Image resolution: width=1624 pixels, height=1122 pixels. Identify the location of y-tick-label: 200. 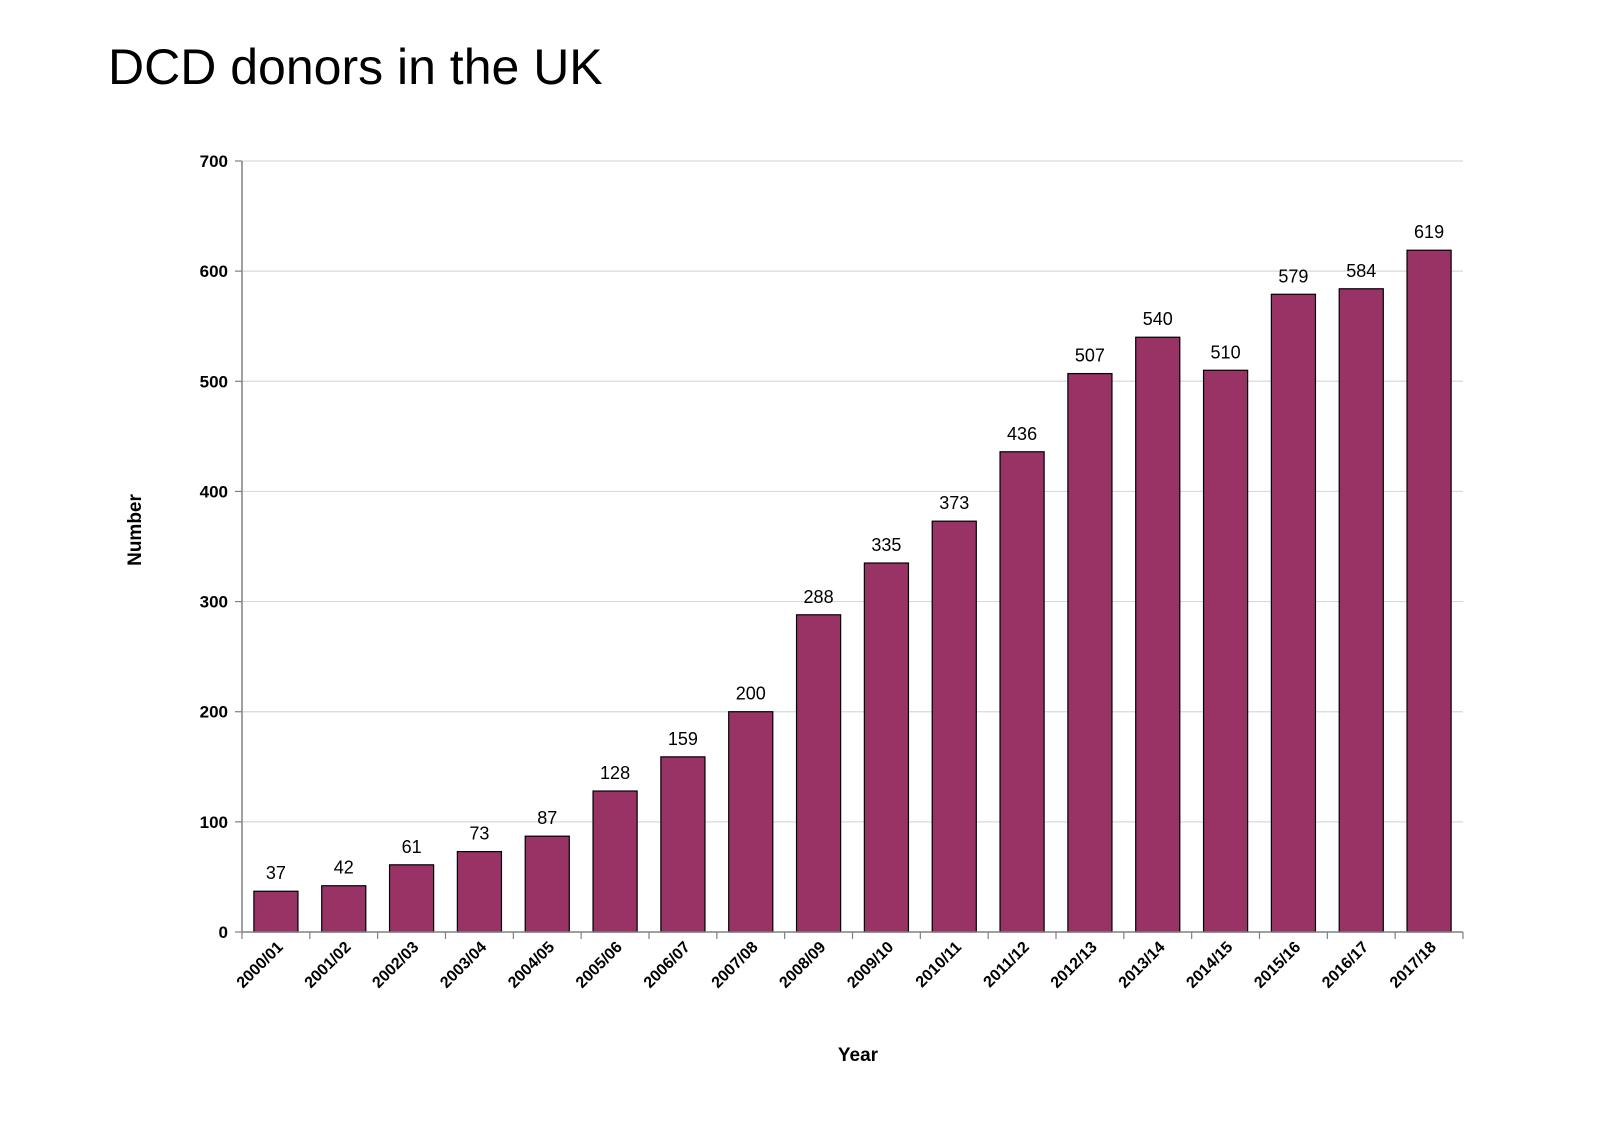
(214, 712).